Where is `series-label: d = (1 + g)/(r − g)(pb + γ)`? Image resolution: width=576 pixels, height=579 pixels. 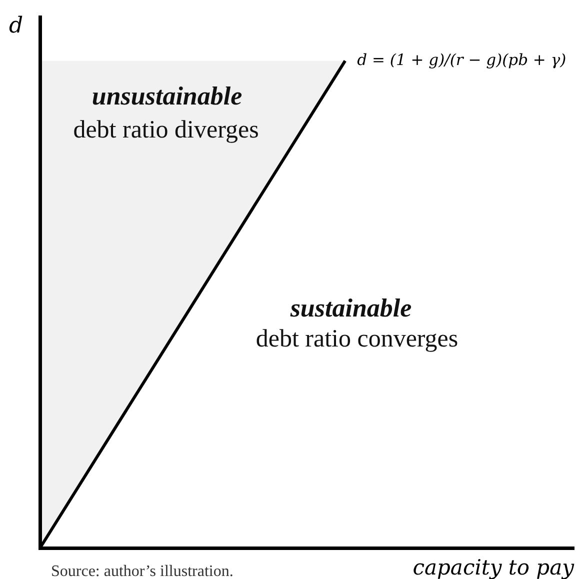 series-label: d = (1 + g)/(r − g)(pb + γ) is located at coordinates (461, 59).